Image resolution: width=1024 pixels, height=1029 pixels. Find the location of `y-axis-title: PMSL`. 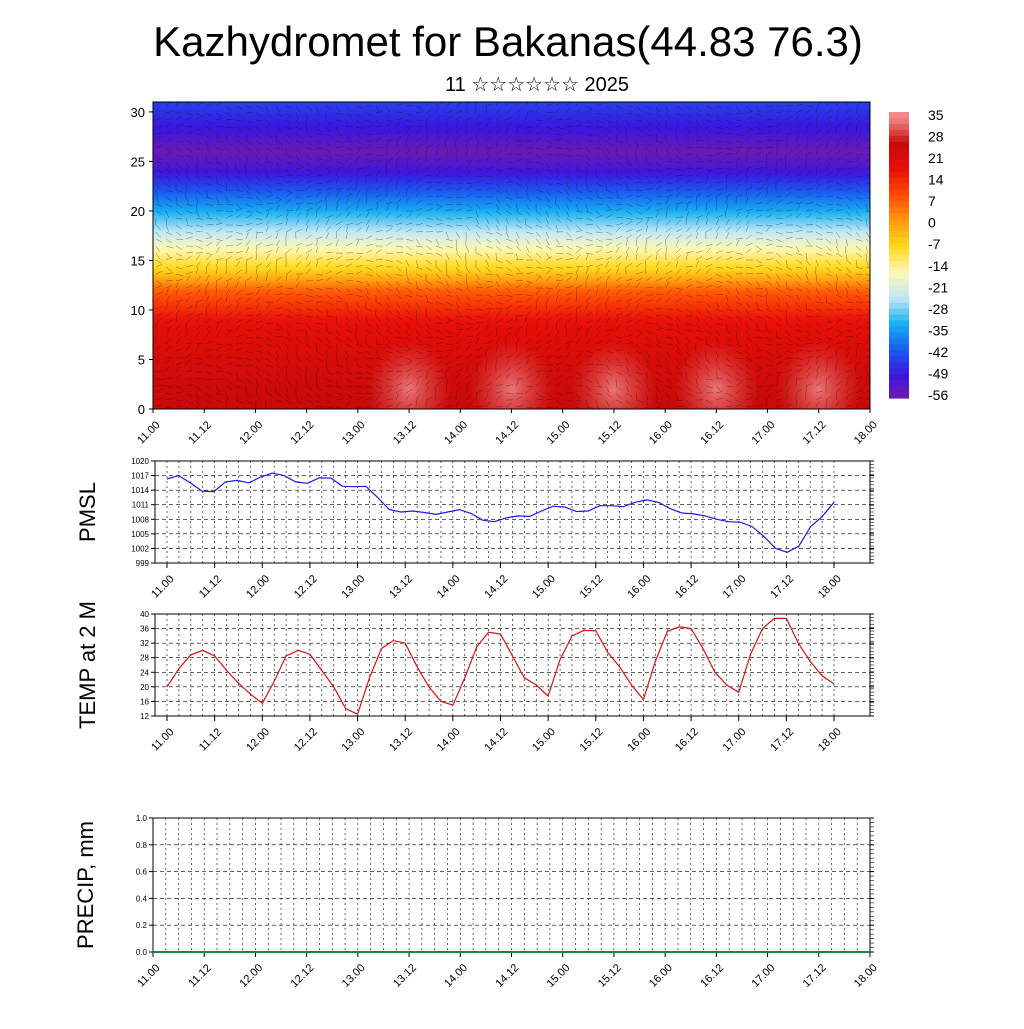

y-axis-title: PMSL is located at coordinates (87, 512).